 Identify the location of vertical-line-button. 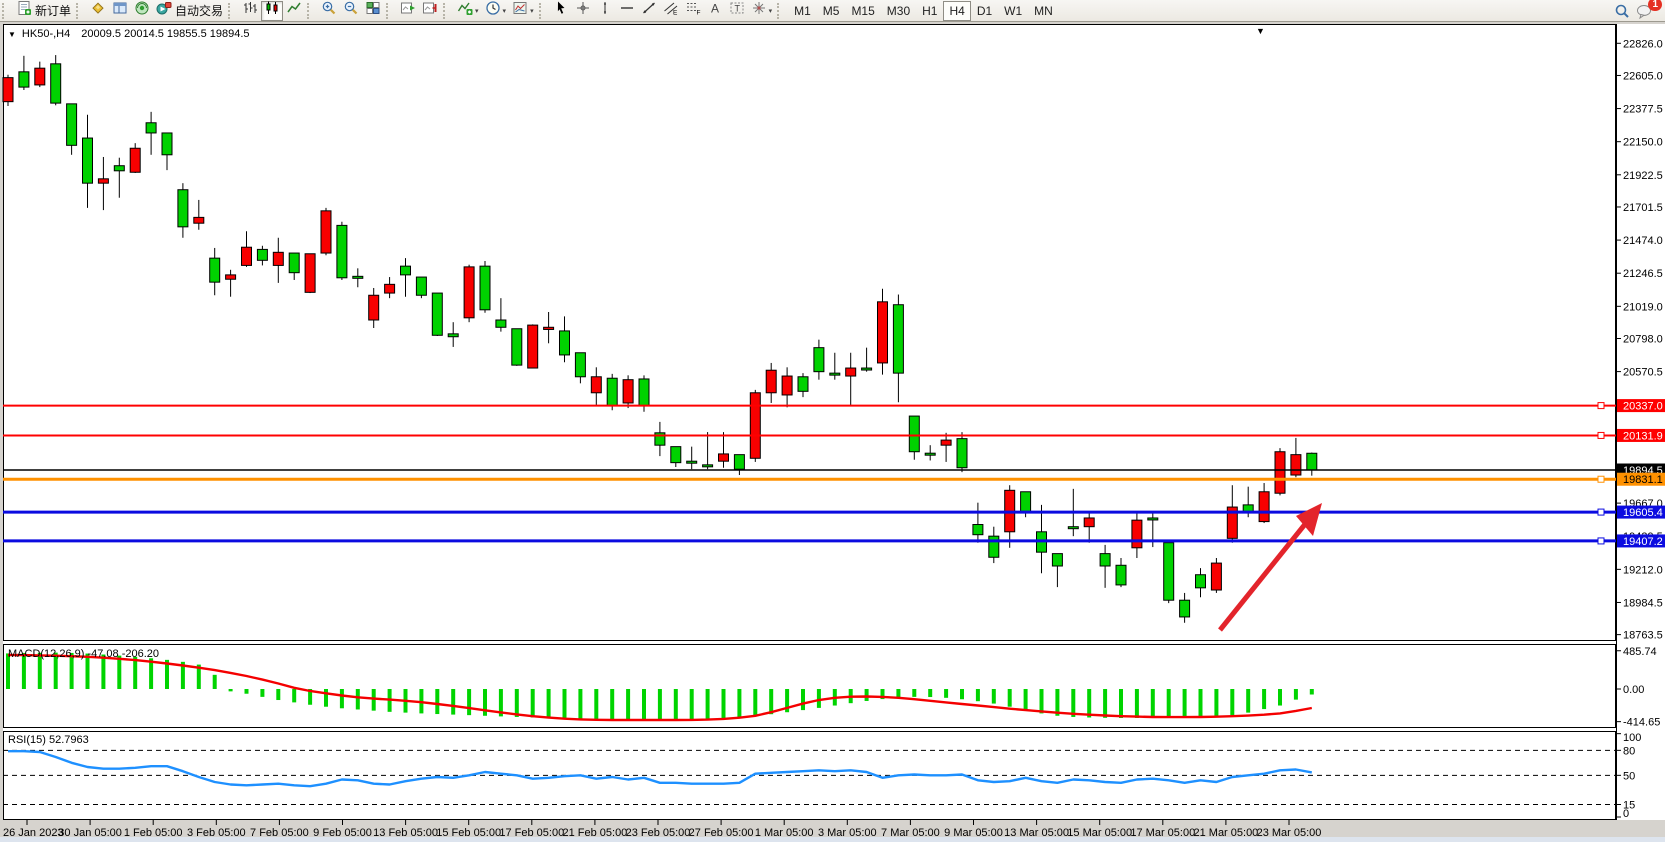
(605, 11).